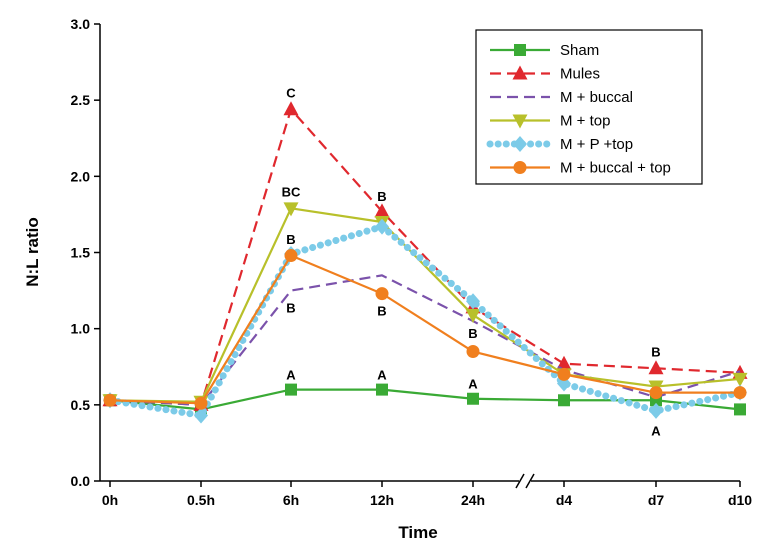  What do you see at coordinates (615, 168) in the screenshot?
I see `legend-label: M + buccal + top` at bounding box center [615, 168].